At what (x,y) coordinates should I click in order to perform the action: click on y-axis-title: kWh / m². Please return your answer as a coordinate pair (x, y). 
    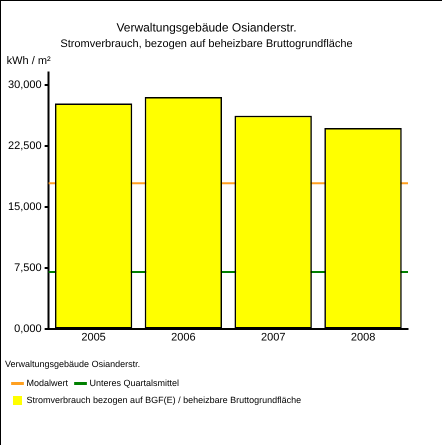
    Looking at the image, I should click on (28, 61).